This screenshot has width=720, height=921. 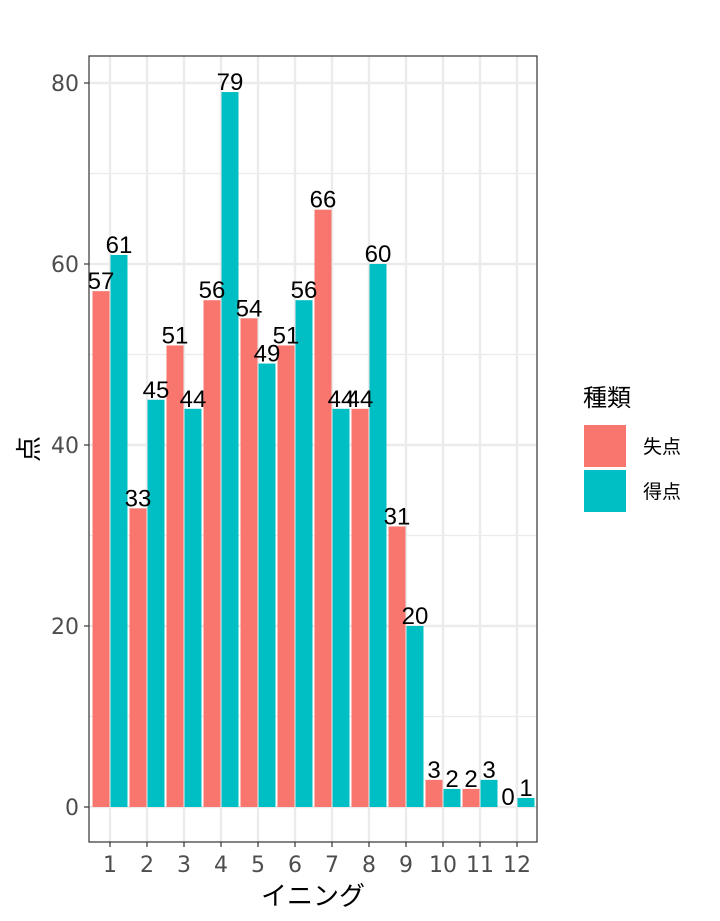 I want to click on x-axis-title: イニング, so click(x=313, y=897).